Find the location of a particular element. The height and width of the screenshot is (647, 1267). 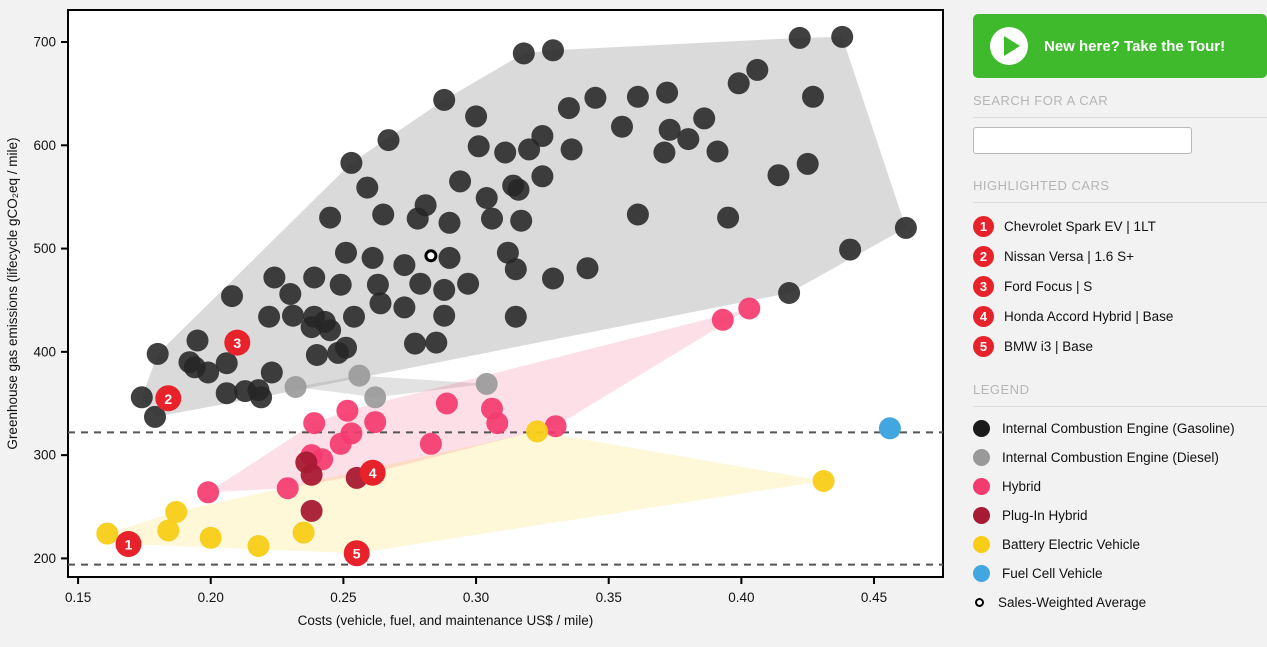

search-input is located at coordinates (1082, 140).